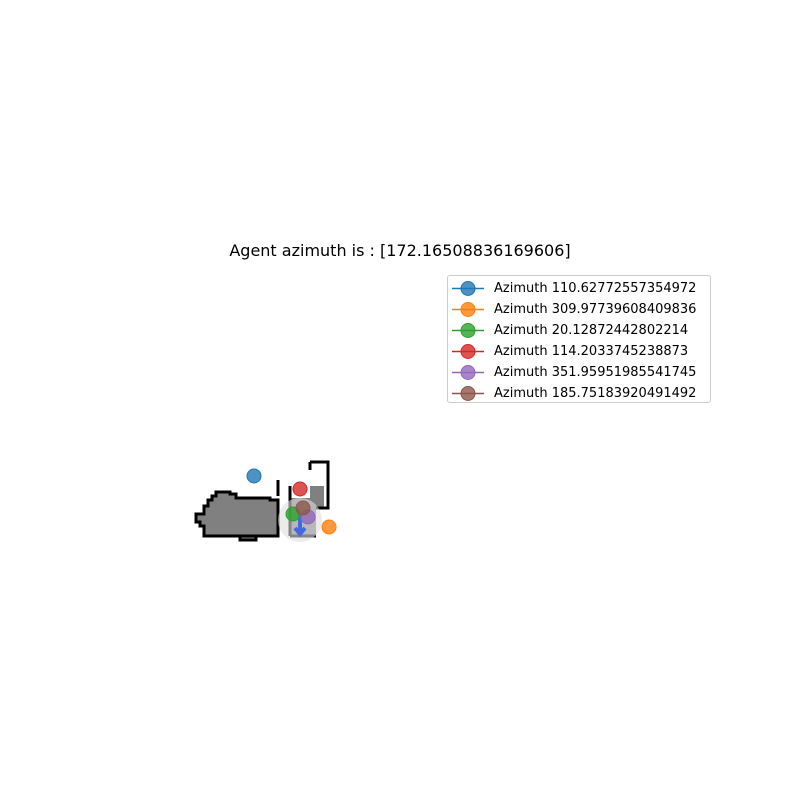  Describe the element at coordinates (595, 309) in the screenshot. I see `legend-label: Azimuth 309.97739608409836` at that location.